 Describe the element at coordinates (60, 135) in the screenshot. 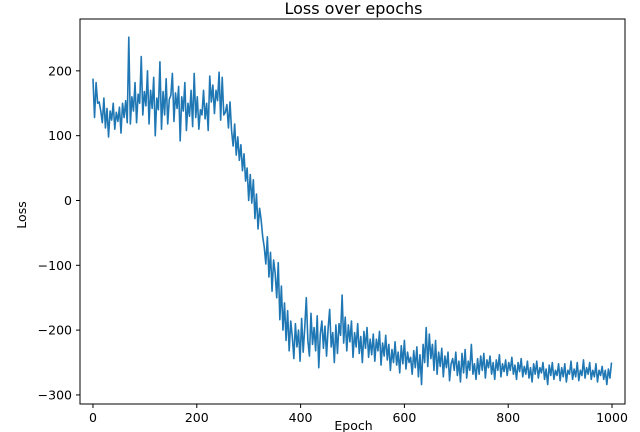

I see `y-tick-label: 100` at that location.